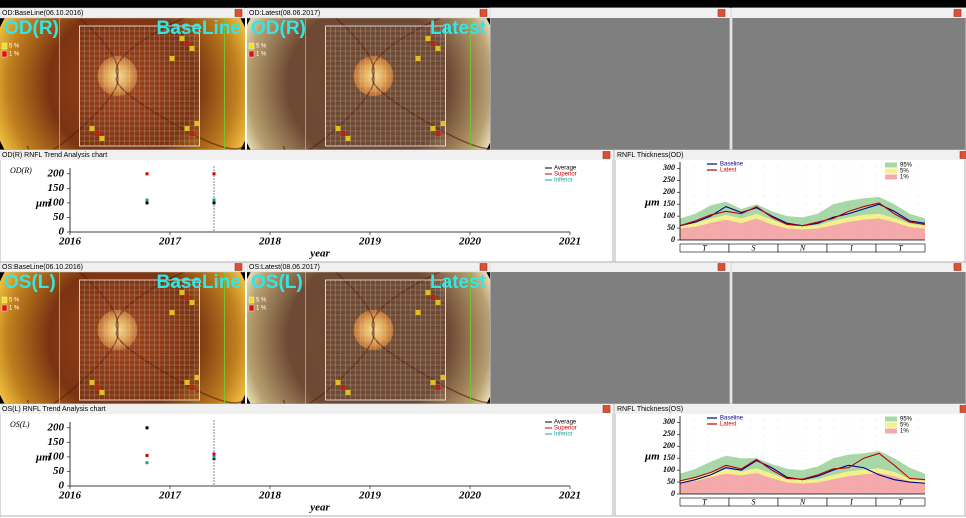 The height and width of the screenshot is (518, 966). What do you see at coordinates (14, 301) in the screenshot?
I see `legend-label: 5 %` at bounding box center [14, 301].